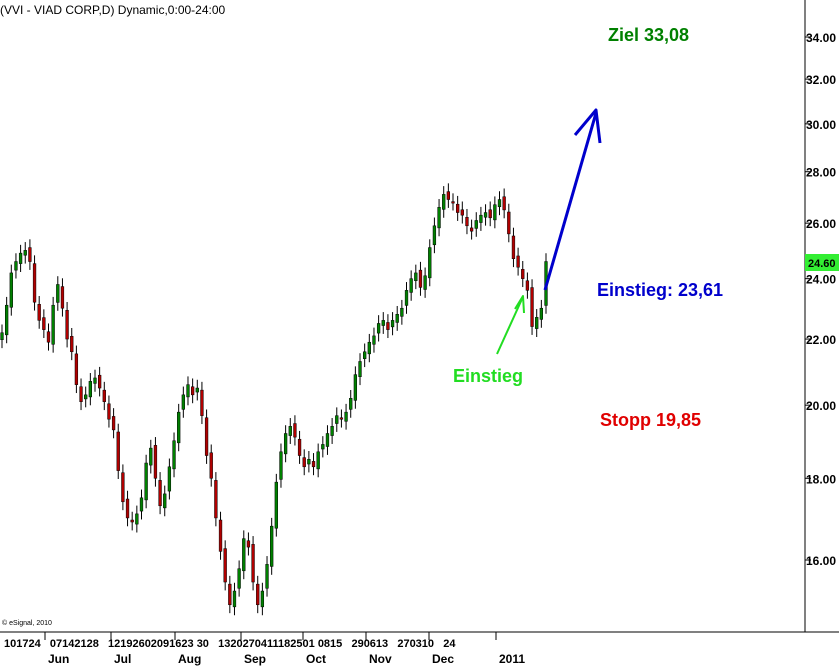 This screenshot has height=666, width=839. Describe the element at coordinates (189, 659) in the screenshot. I see `month-label: Aug` at that location.